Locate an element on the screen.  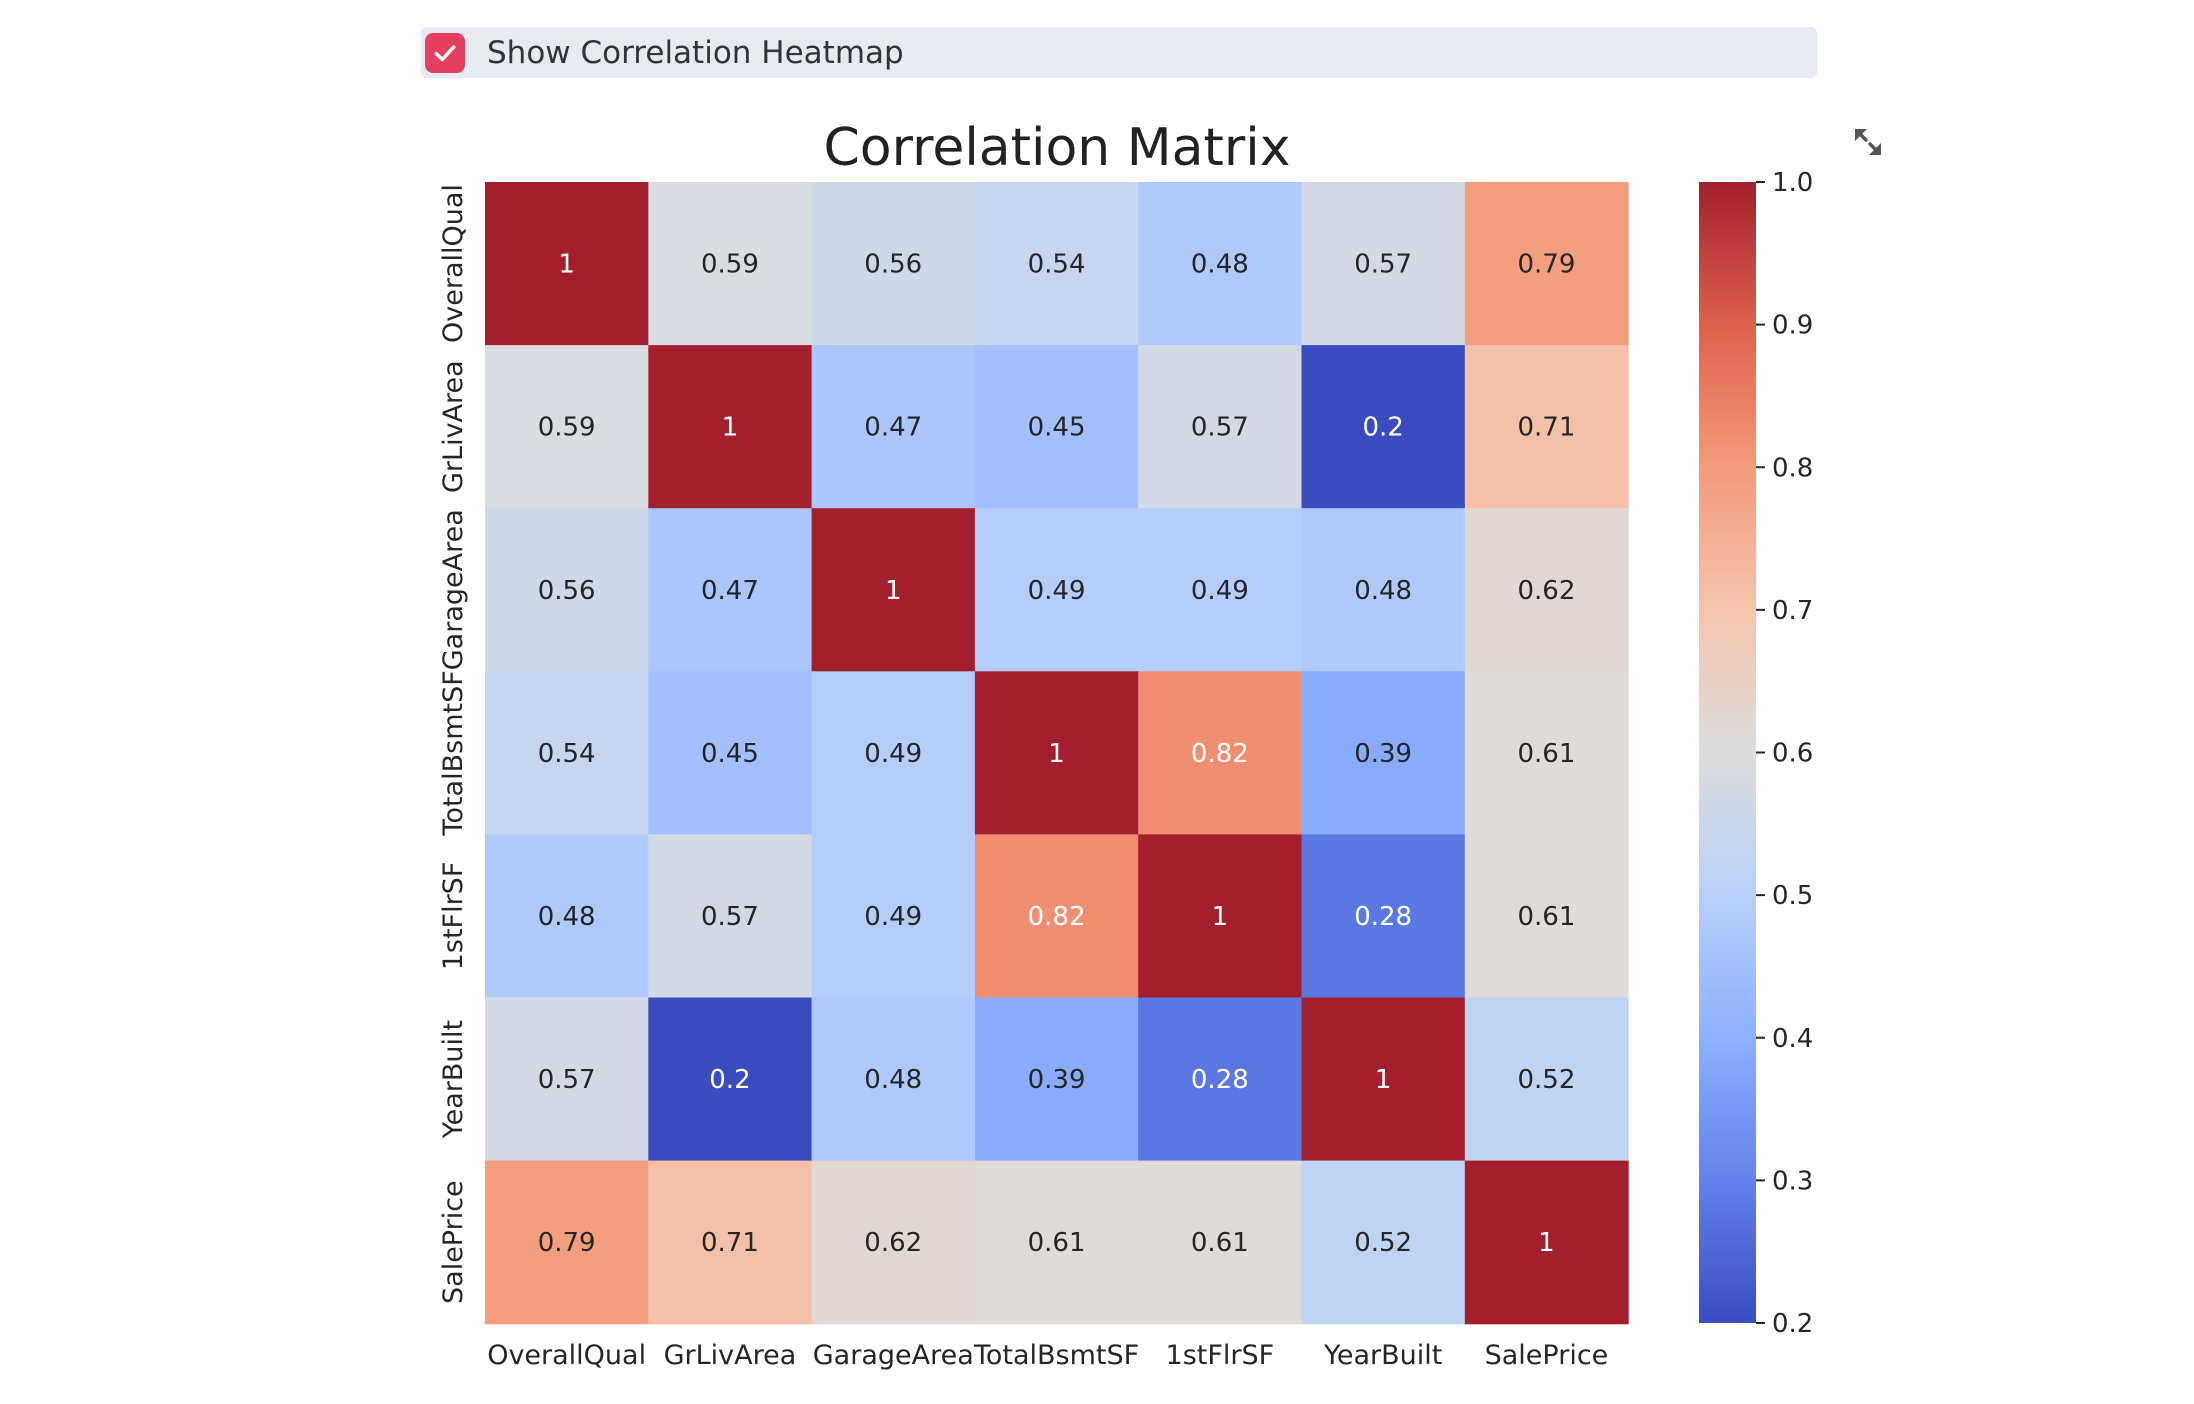
heatmap-cell-label: 0.59 is located at coordinates (567, 428).